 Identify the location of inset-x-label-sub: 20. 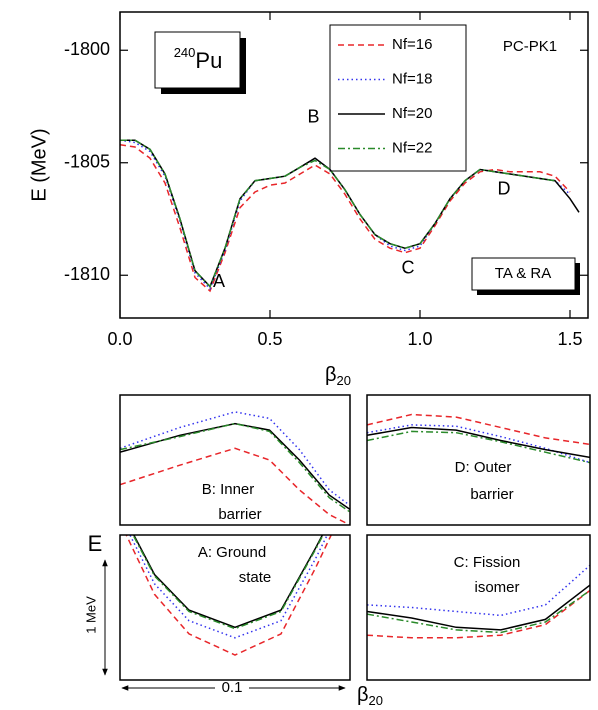
(376, 700).